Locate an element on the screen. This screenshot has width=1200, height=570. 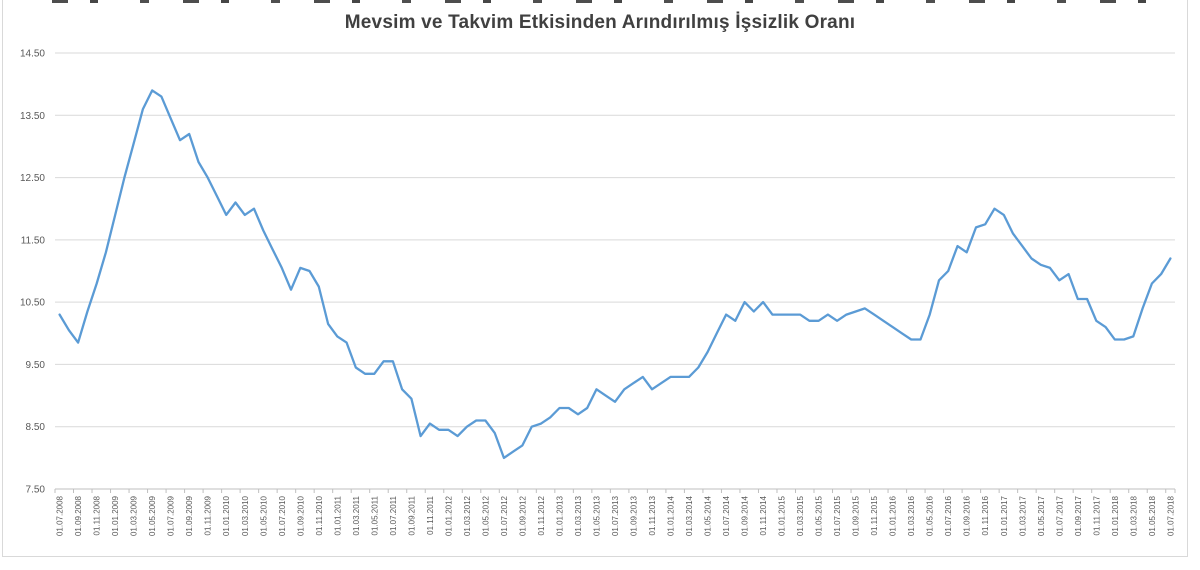
x-axis-tick-label: 01.01.2014 is located at coordinates (671, 515).